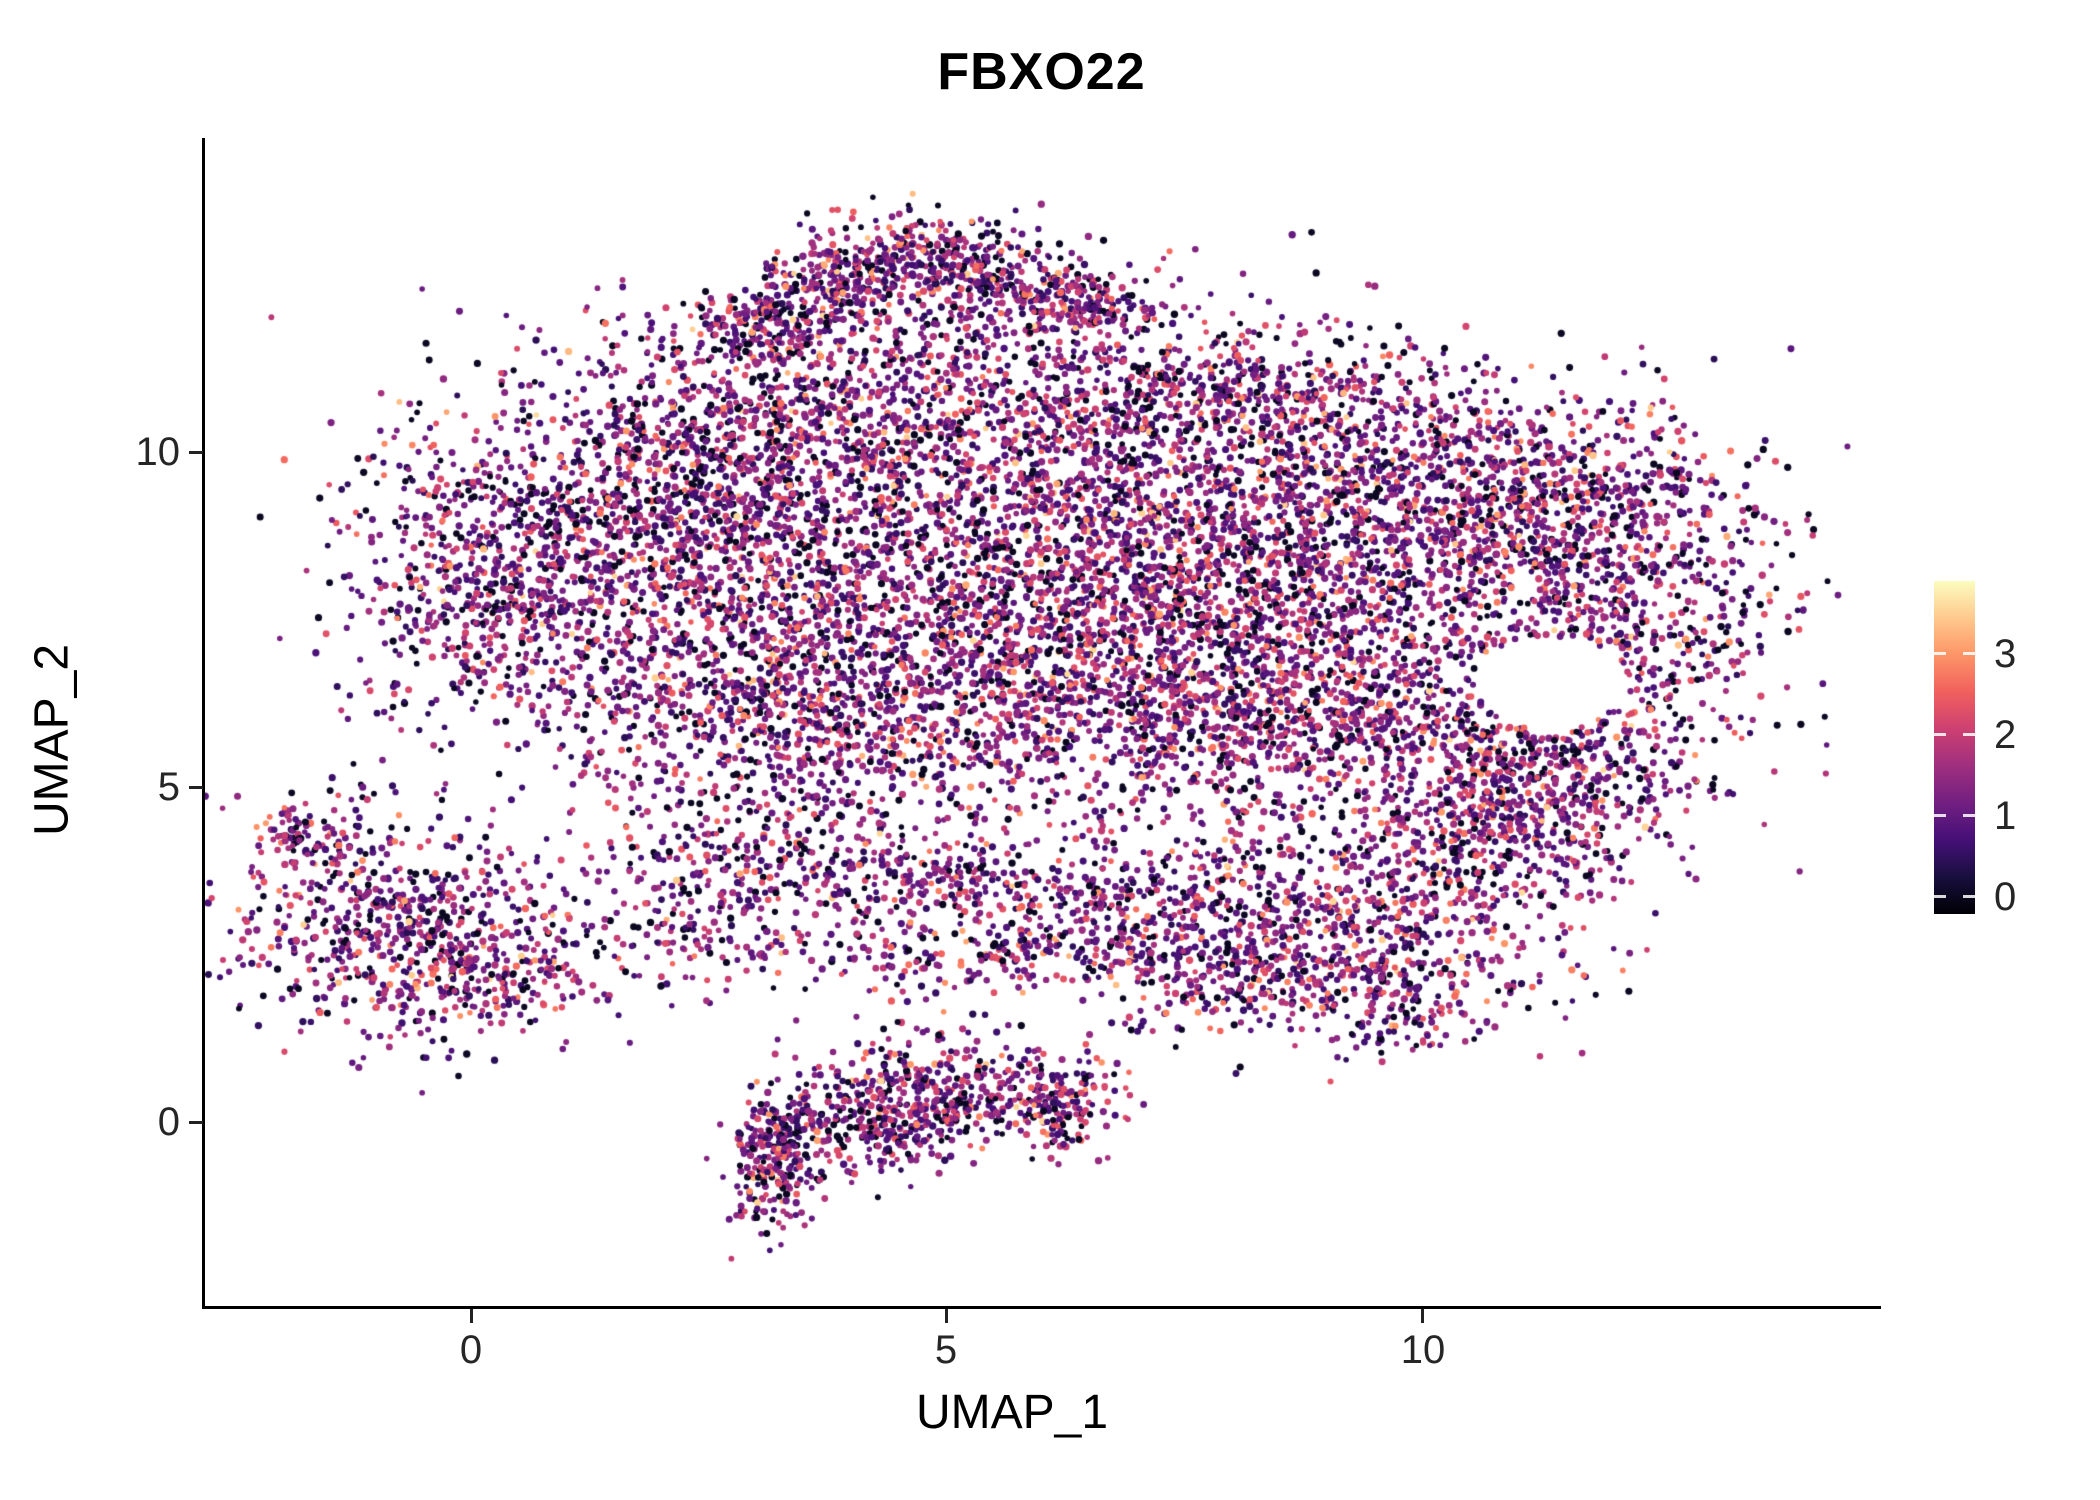 The height and width of the screenshot is (1500, 2100). What do you see at coordinates (52, 740) in the screenshot?
I see `y-axis-title: UMAP_2` at bounding box center [52, 740].